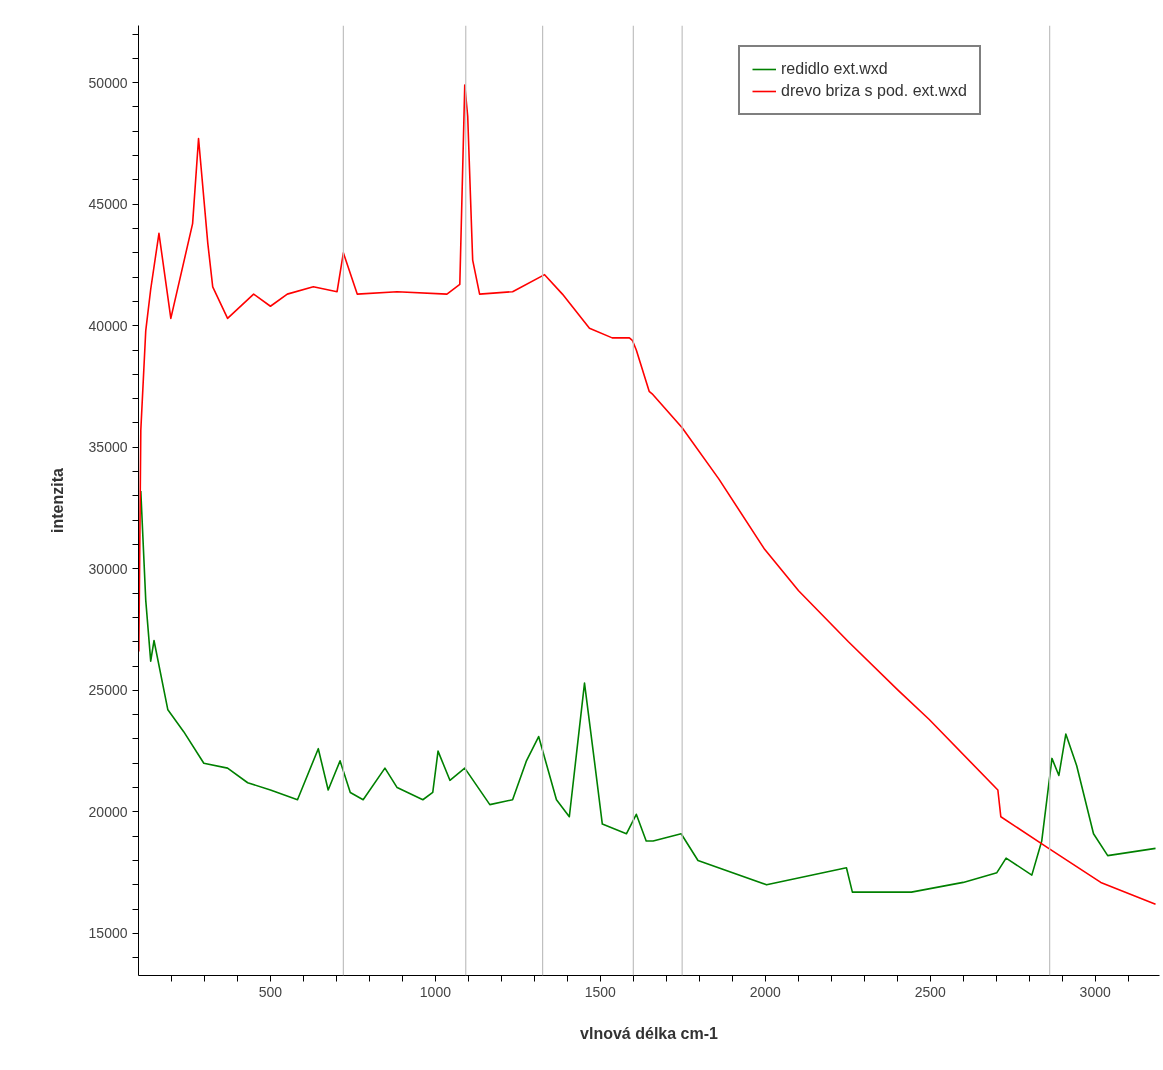 The image size is (1163, 1070). I want to click on x-axis-title: vlnová délka cm-1, so click(649, 1033).